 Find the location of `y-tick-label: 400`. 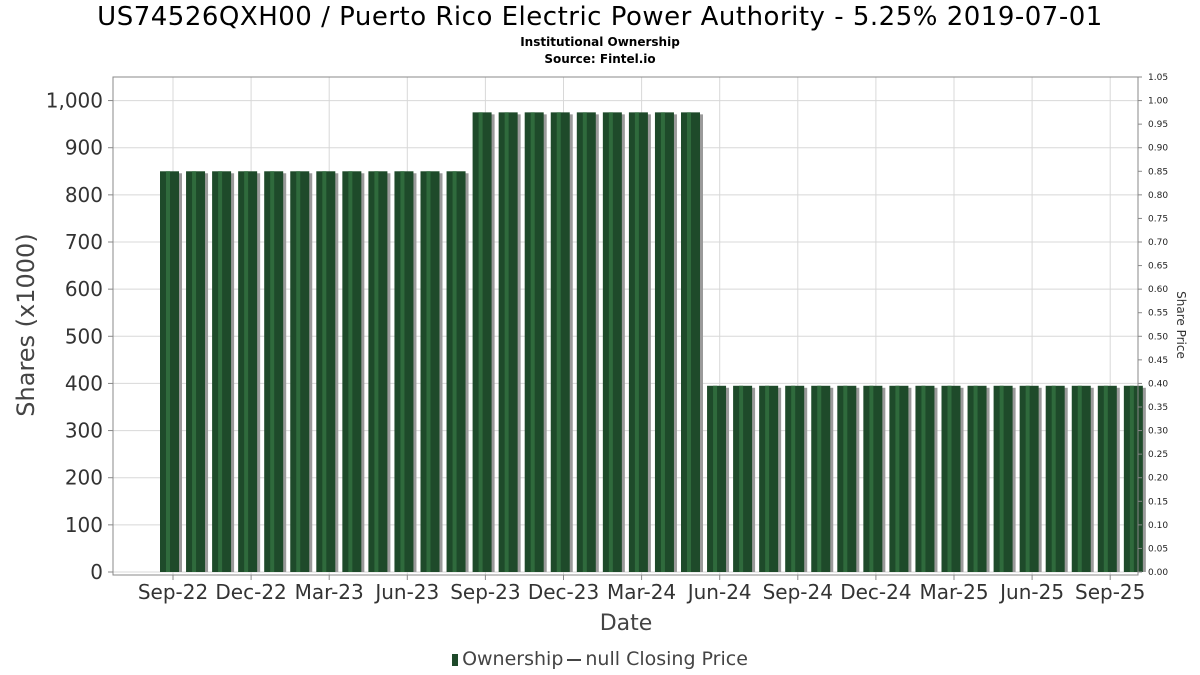

y-tick-label: 400 is located at coordinates (84, 383).